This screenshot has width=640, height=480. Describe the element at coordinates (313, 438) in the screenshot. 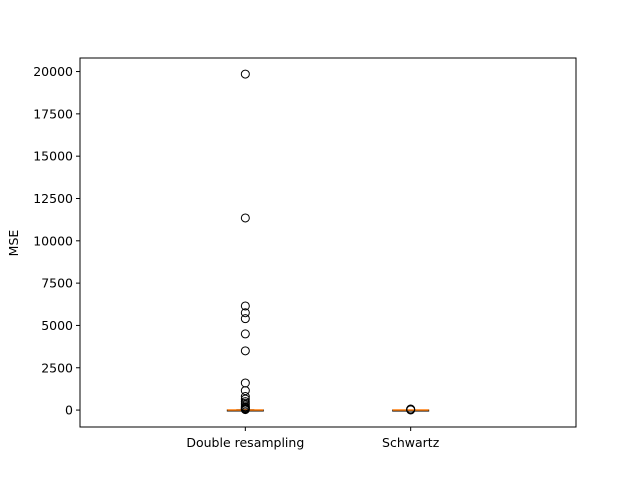

I see `x-axis: Double resampling Schwartz` at that location.